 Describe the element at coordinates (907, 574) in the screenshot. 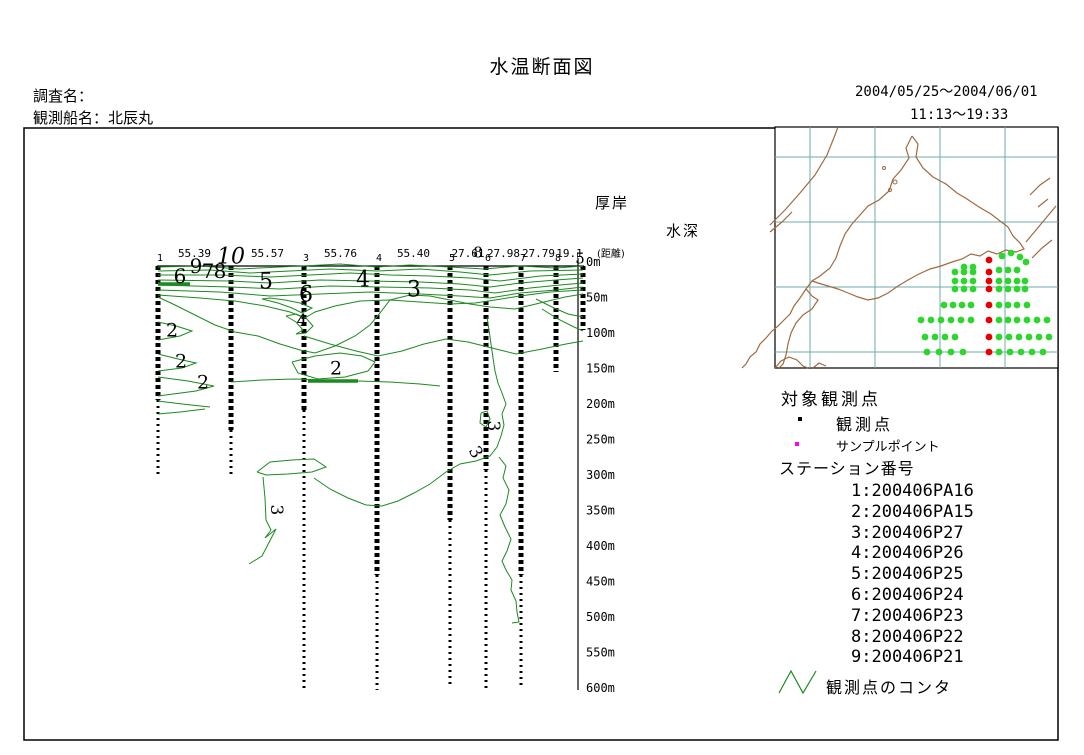

I see `station-id-item: 5:200406P25` at that location.